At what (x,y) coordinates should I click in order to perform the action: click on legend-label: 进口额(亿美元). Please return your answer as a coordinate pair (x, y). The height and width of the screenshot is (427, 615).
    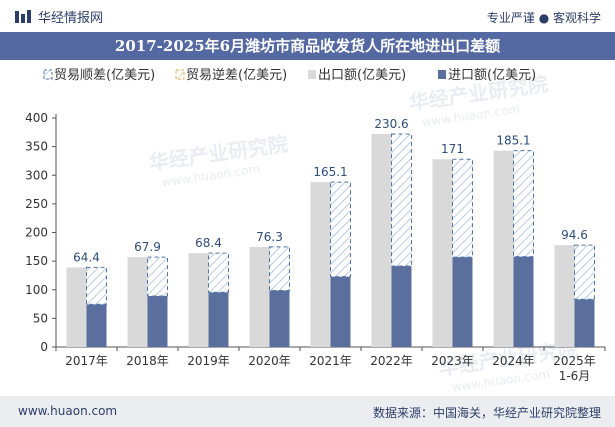
    Looking at the image, I should click on (492, 75).